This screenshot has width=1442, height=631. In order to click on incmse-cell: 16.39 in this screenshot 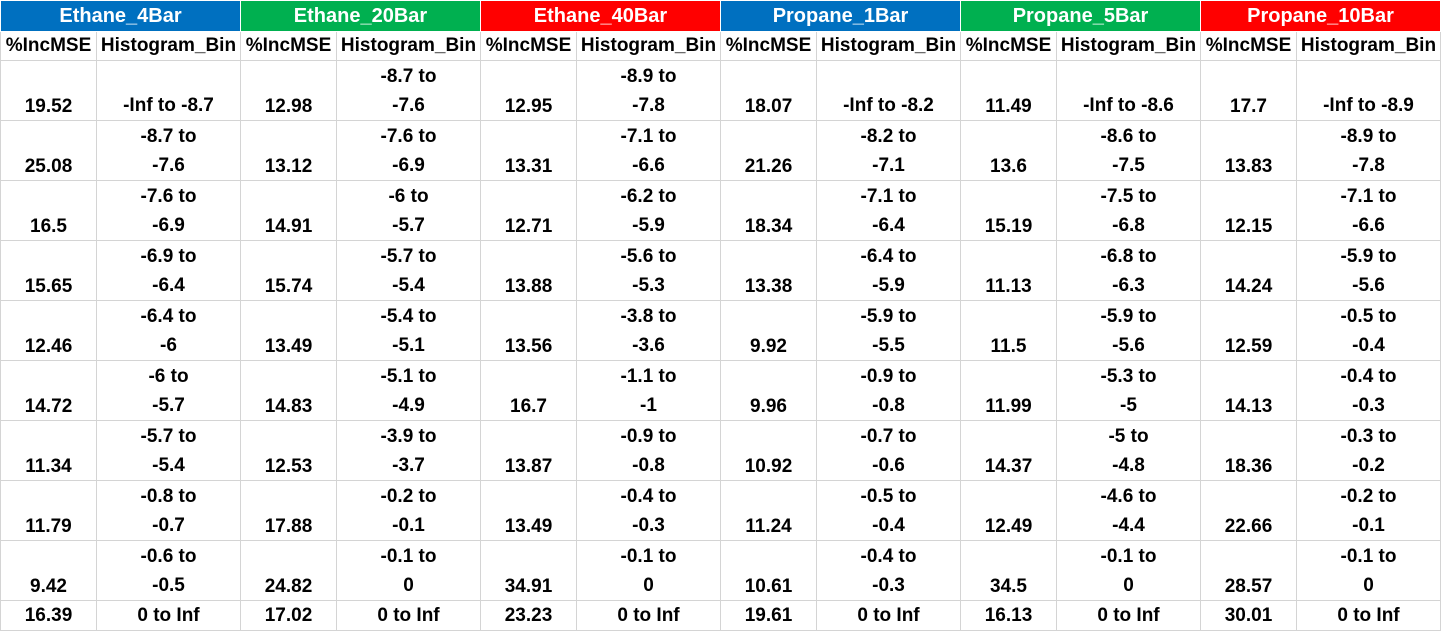, I will do `click(48, 615)`.